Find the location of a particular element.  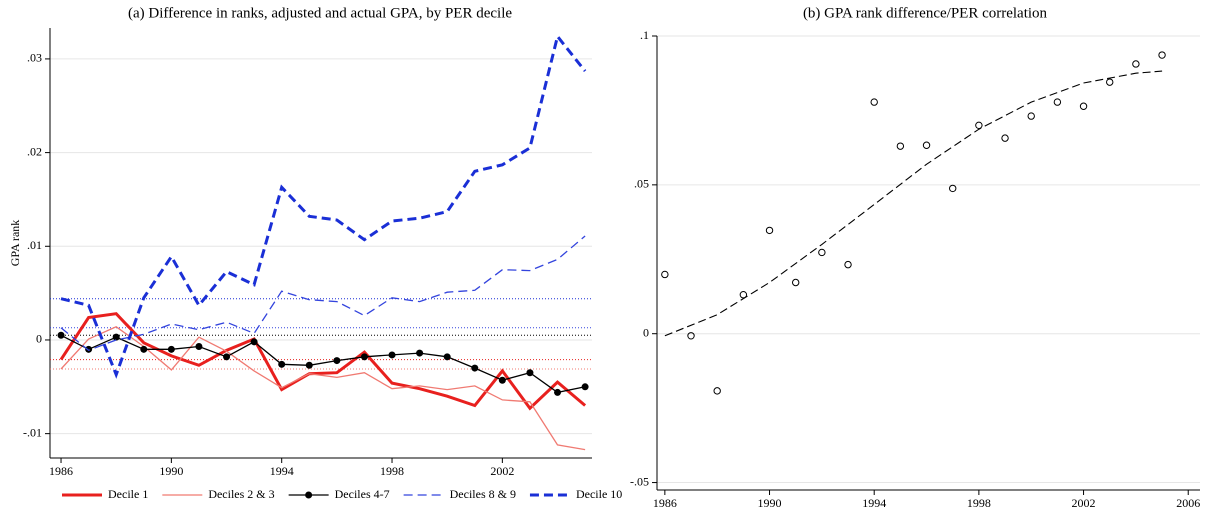

y-tick-label: -.01 is located at coordinates (32, 432).